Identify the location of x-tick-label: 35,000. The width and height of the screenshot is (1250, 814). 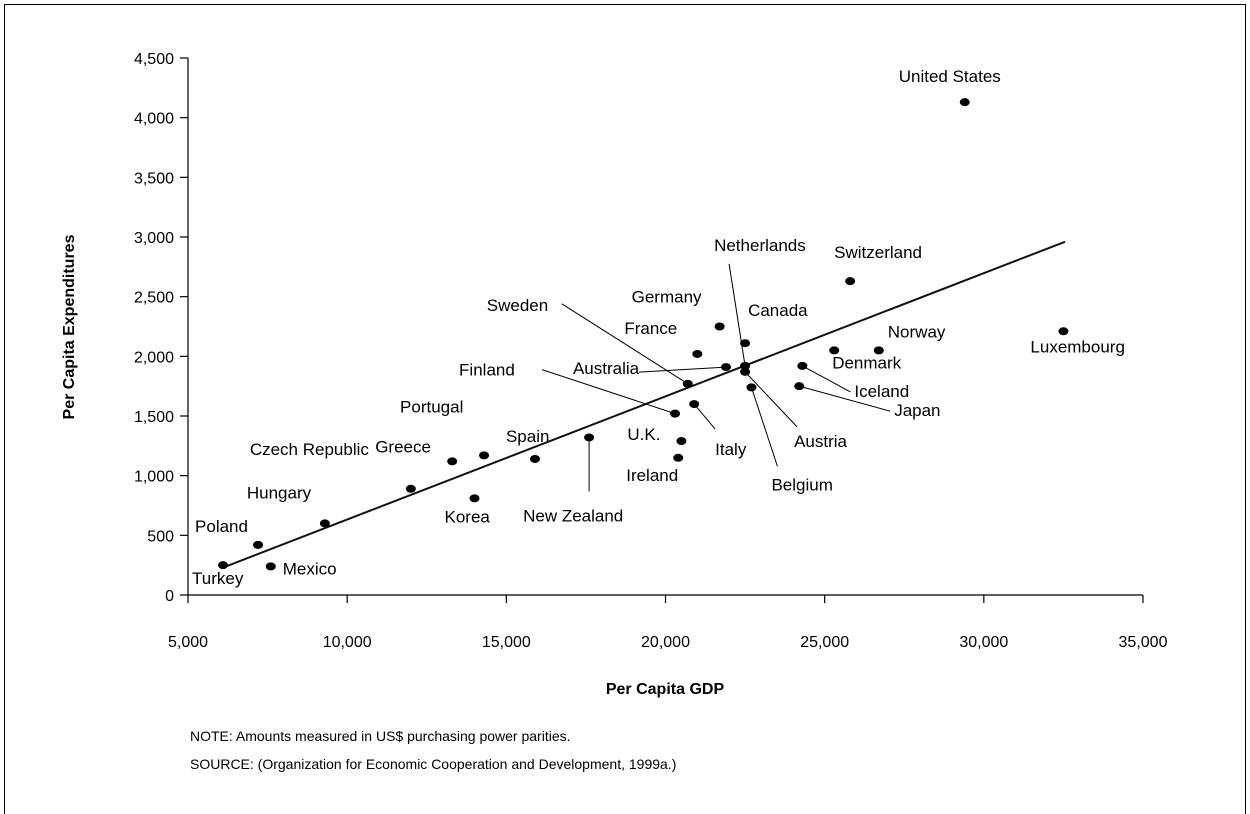
(1143, 642).